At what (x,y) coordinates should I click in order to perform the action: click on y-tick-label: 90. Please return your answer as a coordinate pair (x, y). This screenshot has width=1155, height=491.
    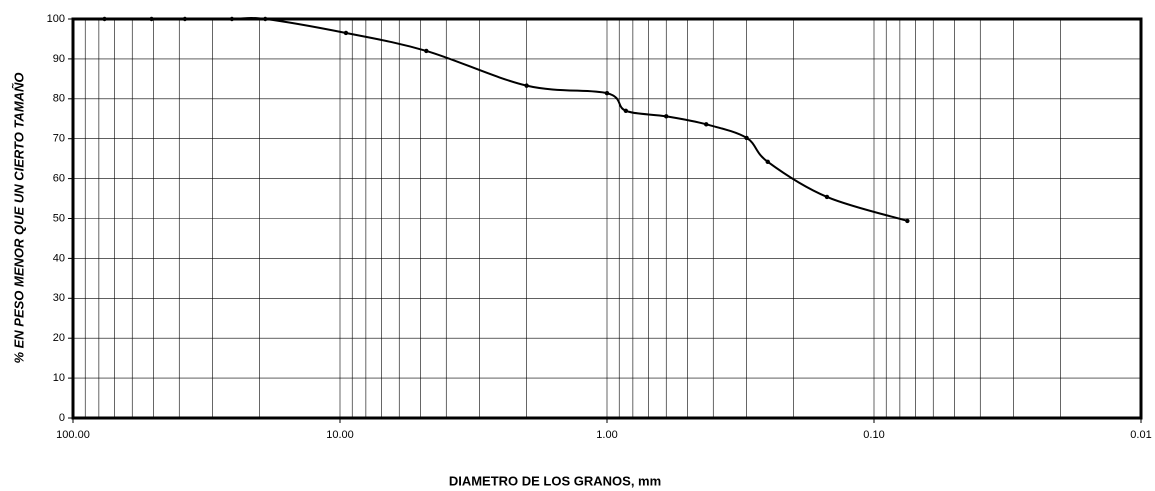
    Looking at the image, I should click on (59, 59).